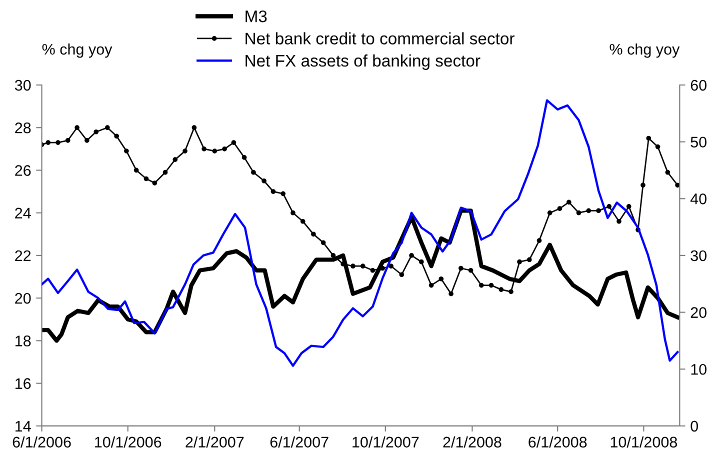 The height and width of the screenshot is (457, 708). I want to click on y-tick-label: 20, so click(23, 298).